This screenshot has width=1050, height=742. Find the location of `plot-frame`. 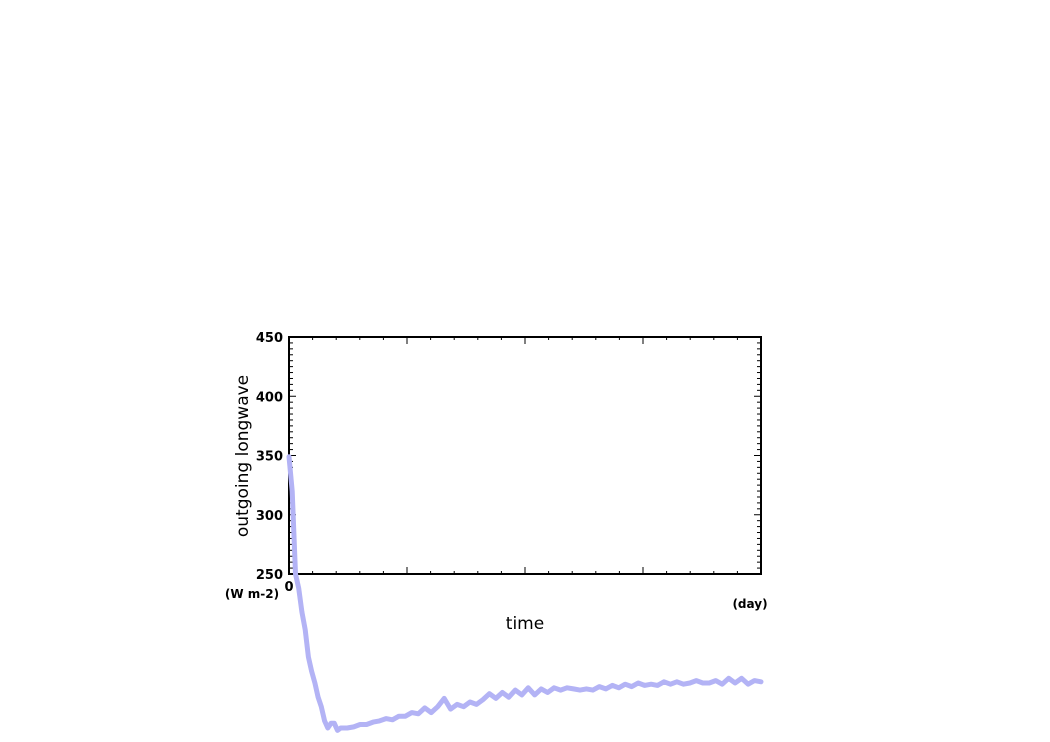

plot-frame is located at coordinates (525, 455).